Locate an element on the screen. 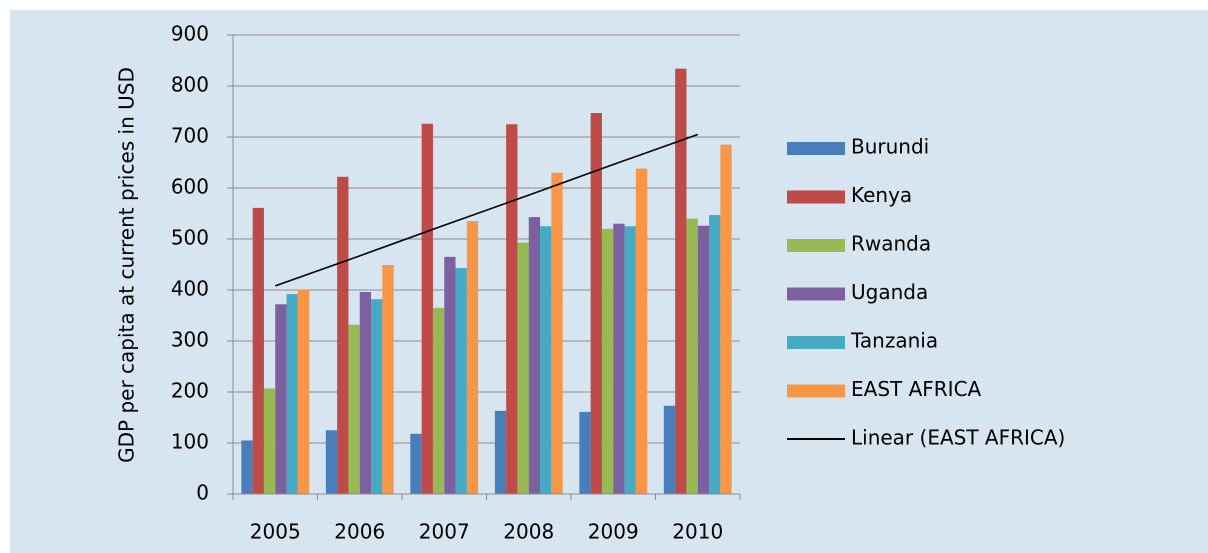 This screenshot has height=553, width=1208. y-tick-label: 300 is located at coordinates (190, 340).